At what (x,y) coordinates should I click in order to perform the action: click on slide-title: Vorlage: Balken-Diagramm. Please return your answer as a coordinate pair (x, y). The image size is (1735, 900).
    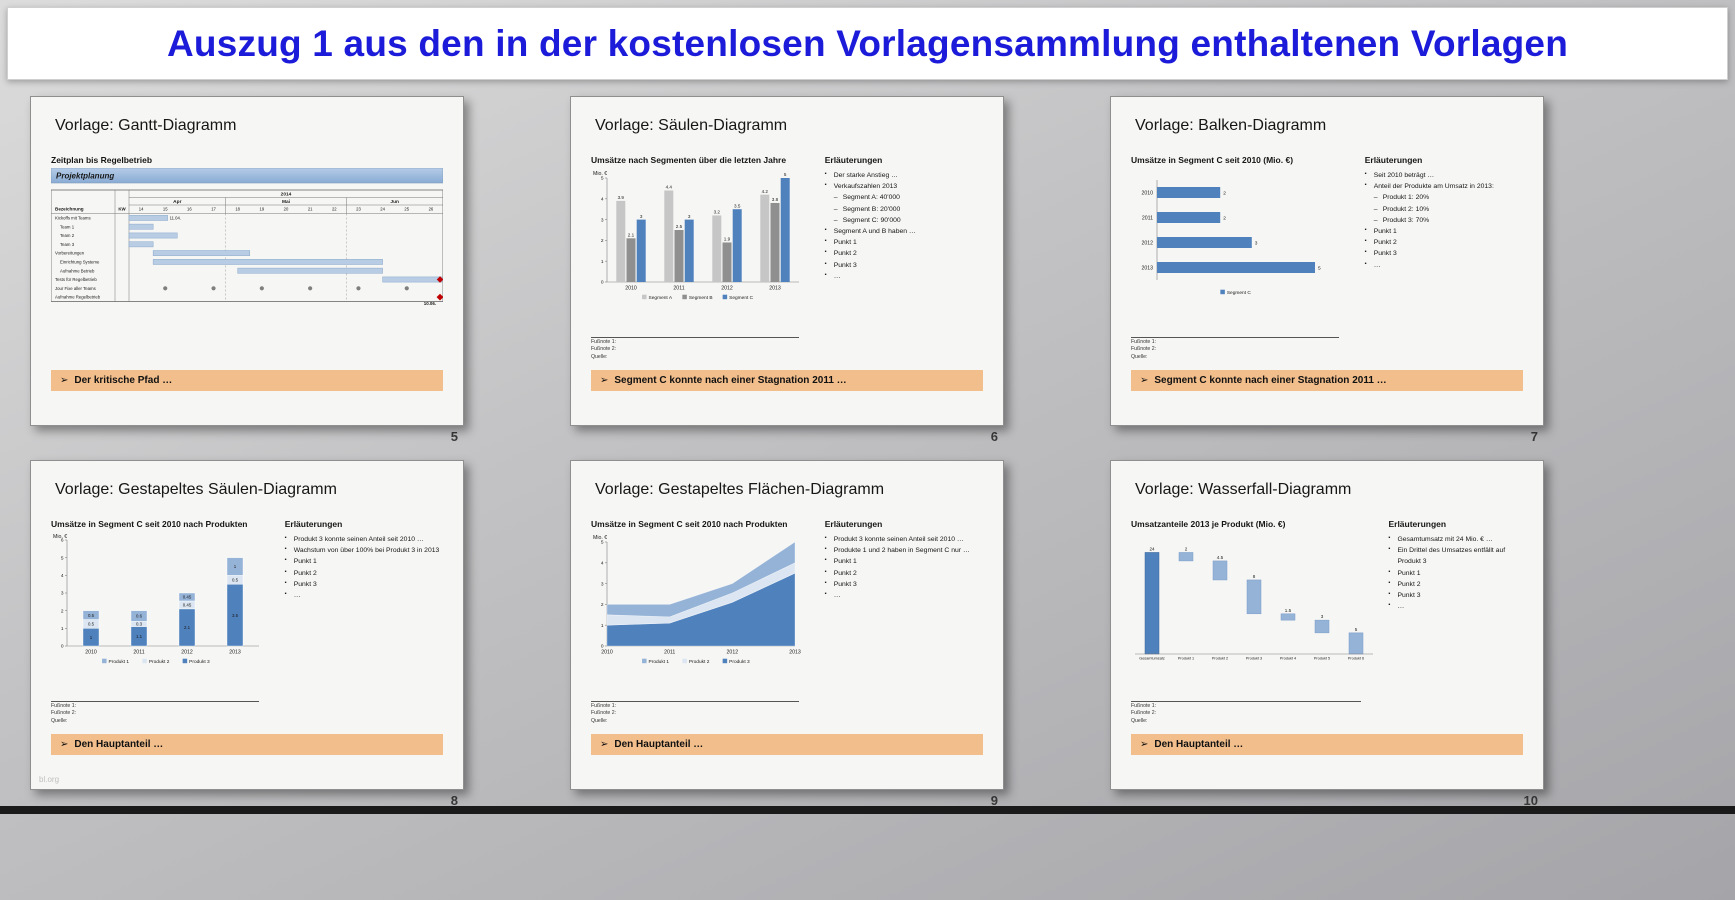
    Looking at the image, I should click on (1231, 125).